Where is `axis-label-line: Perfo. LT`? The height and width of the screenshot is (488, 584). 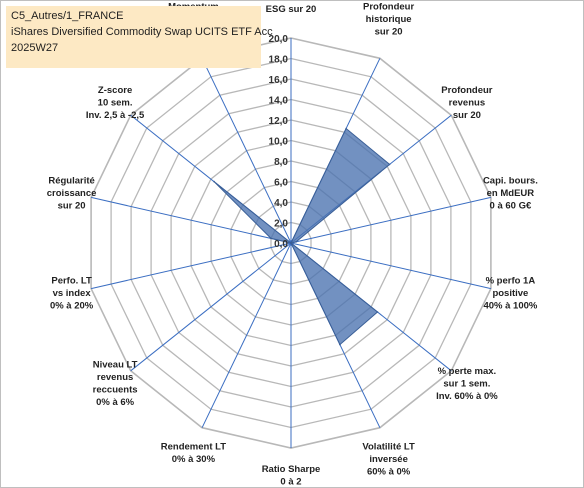 axis-label-line: Perfo. LT is located at coordinates (71, 281).